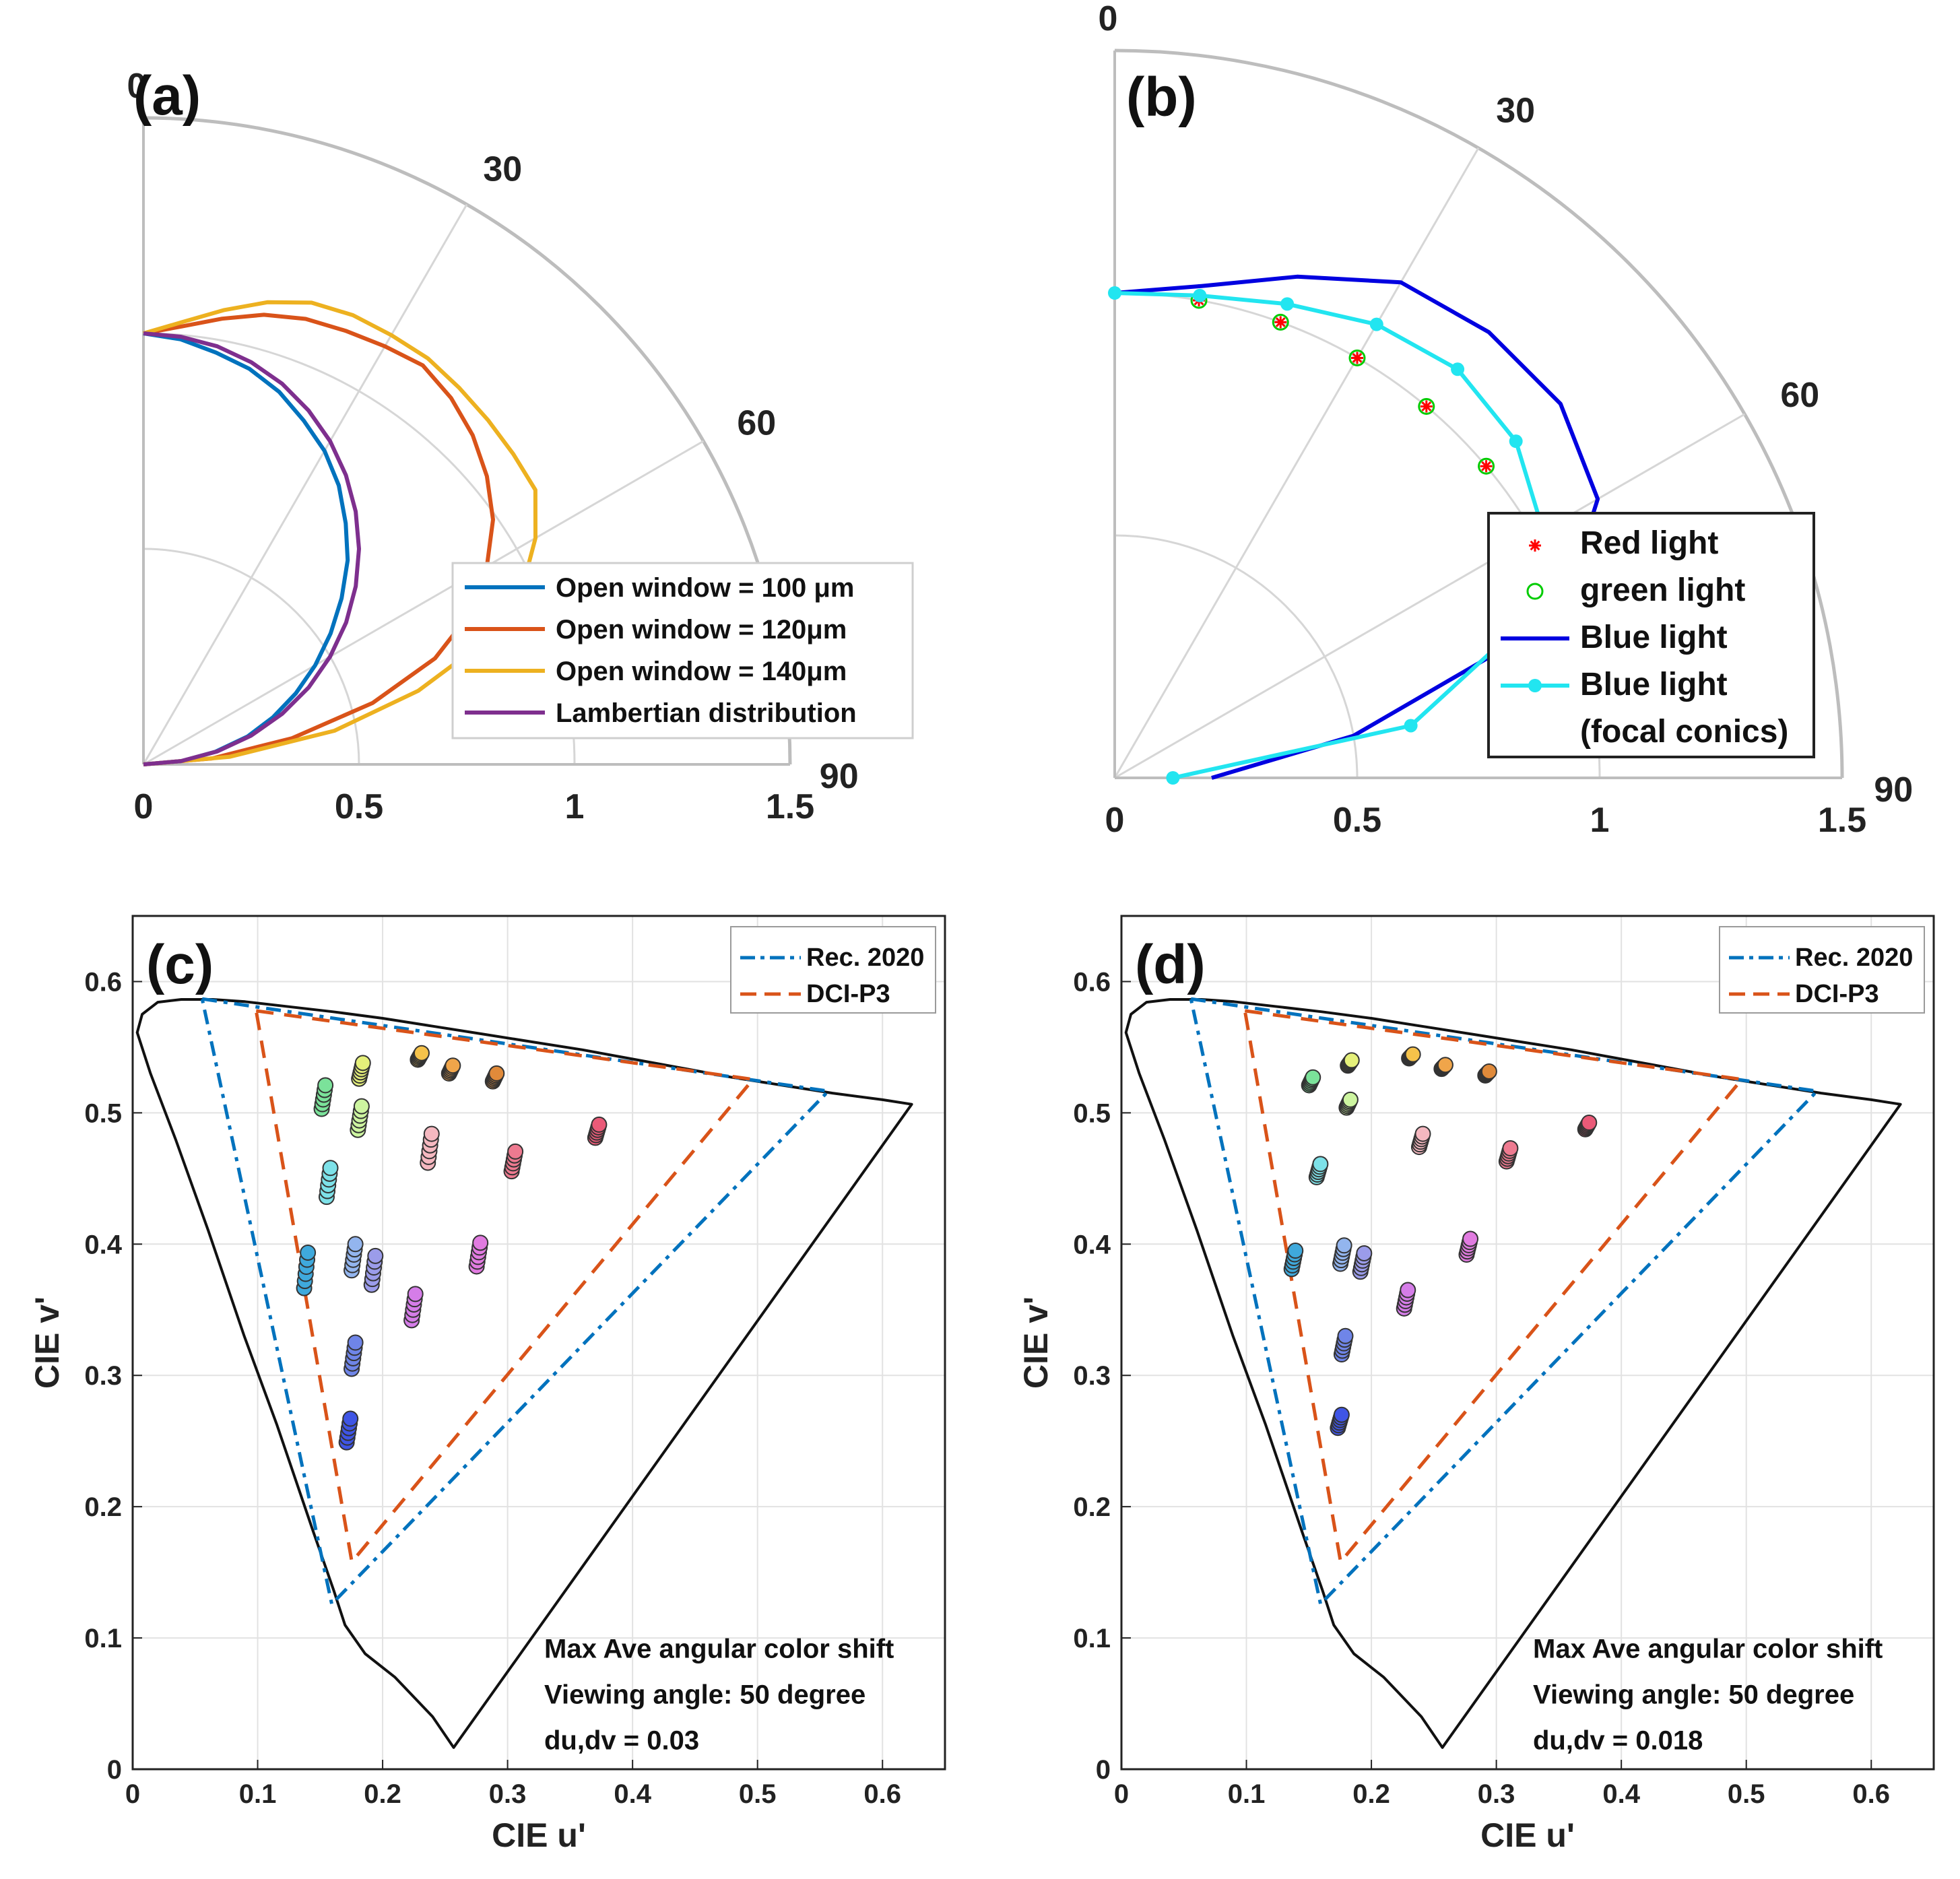 Image resolution: width=1960 pixels, height=1879 pixels. I want to click on y-tick-label: 0.3, so click(103, 1376).